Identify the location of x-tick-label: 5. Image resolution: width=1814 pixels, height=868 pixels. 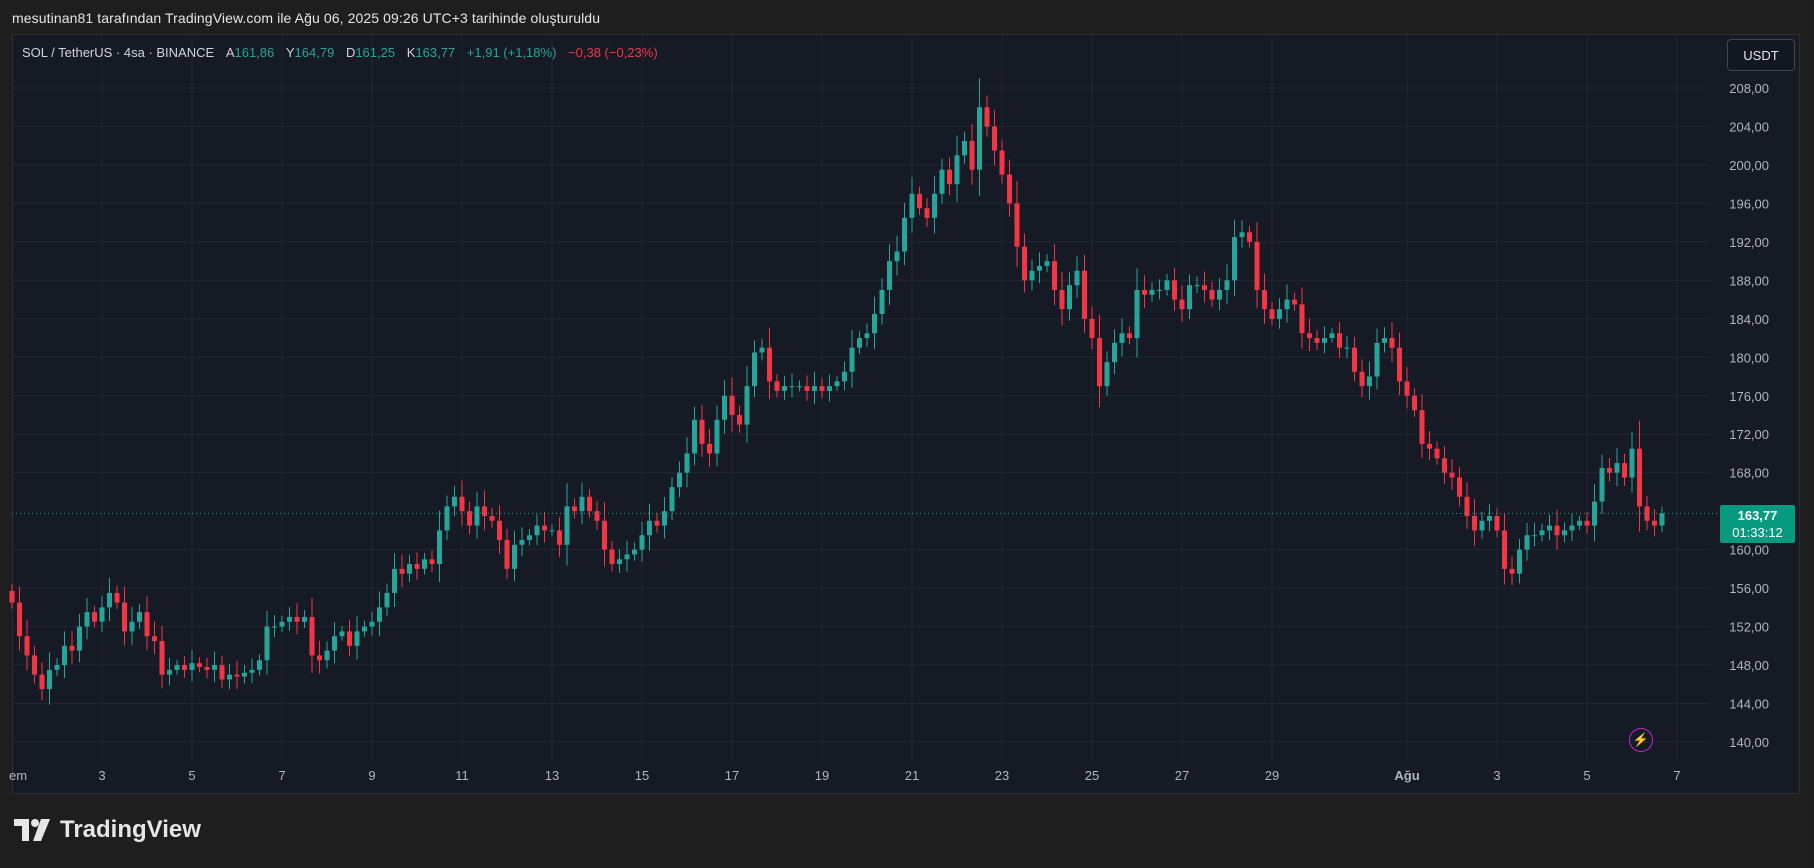
(191, 775).